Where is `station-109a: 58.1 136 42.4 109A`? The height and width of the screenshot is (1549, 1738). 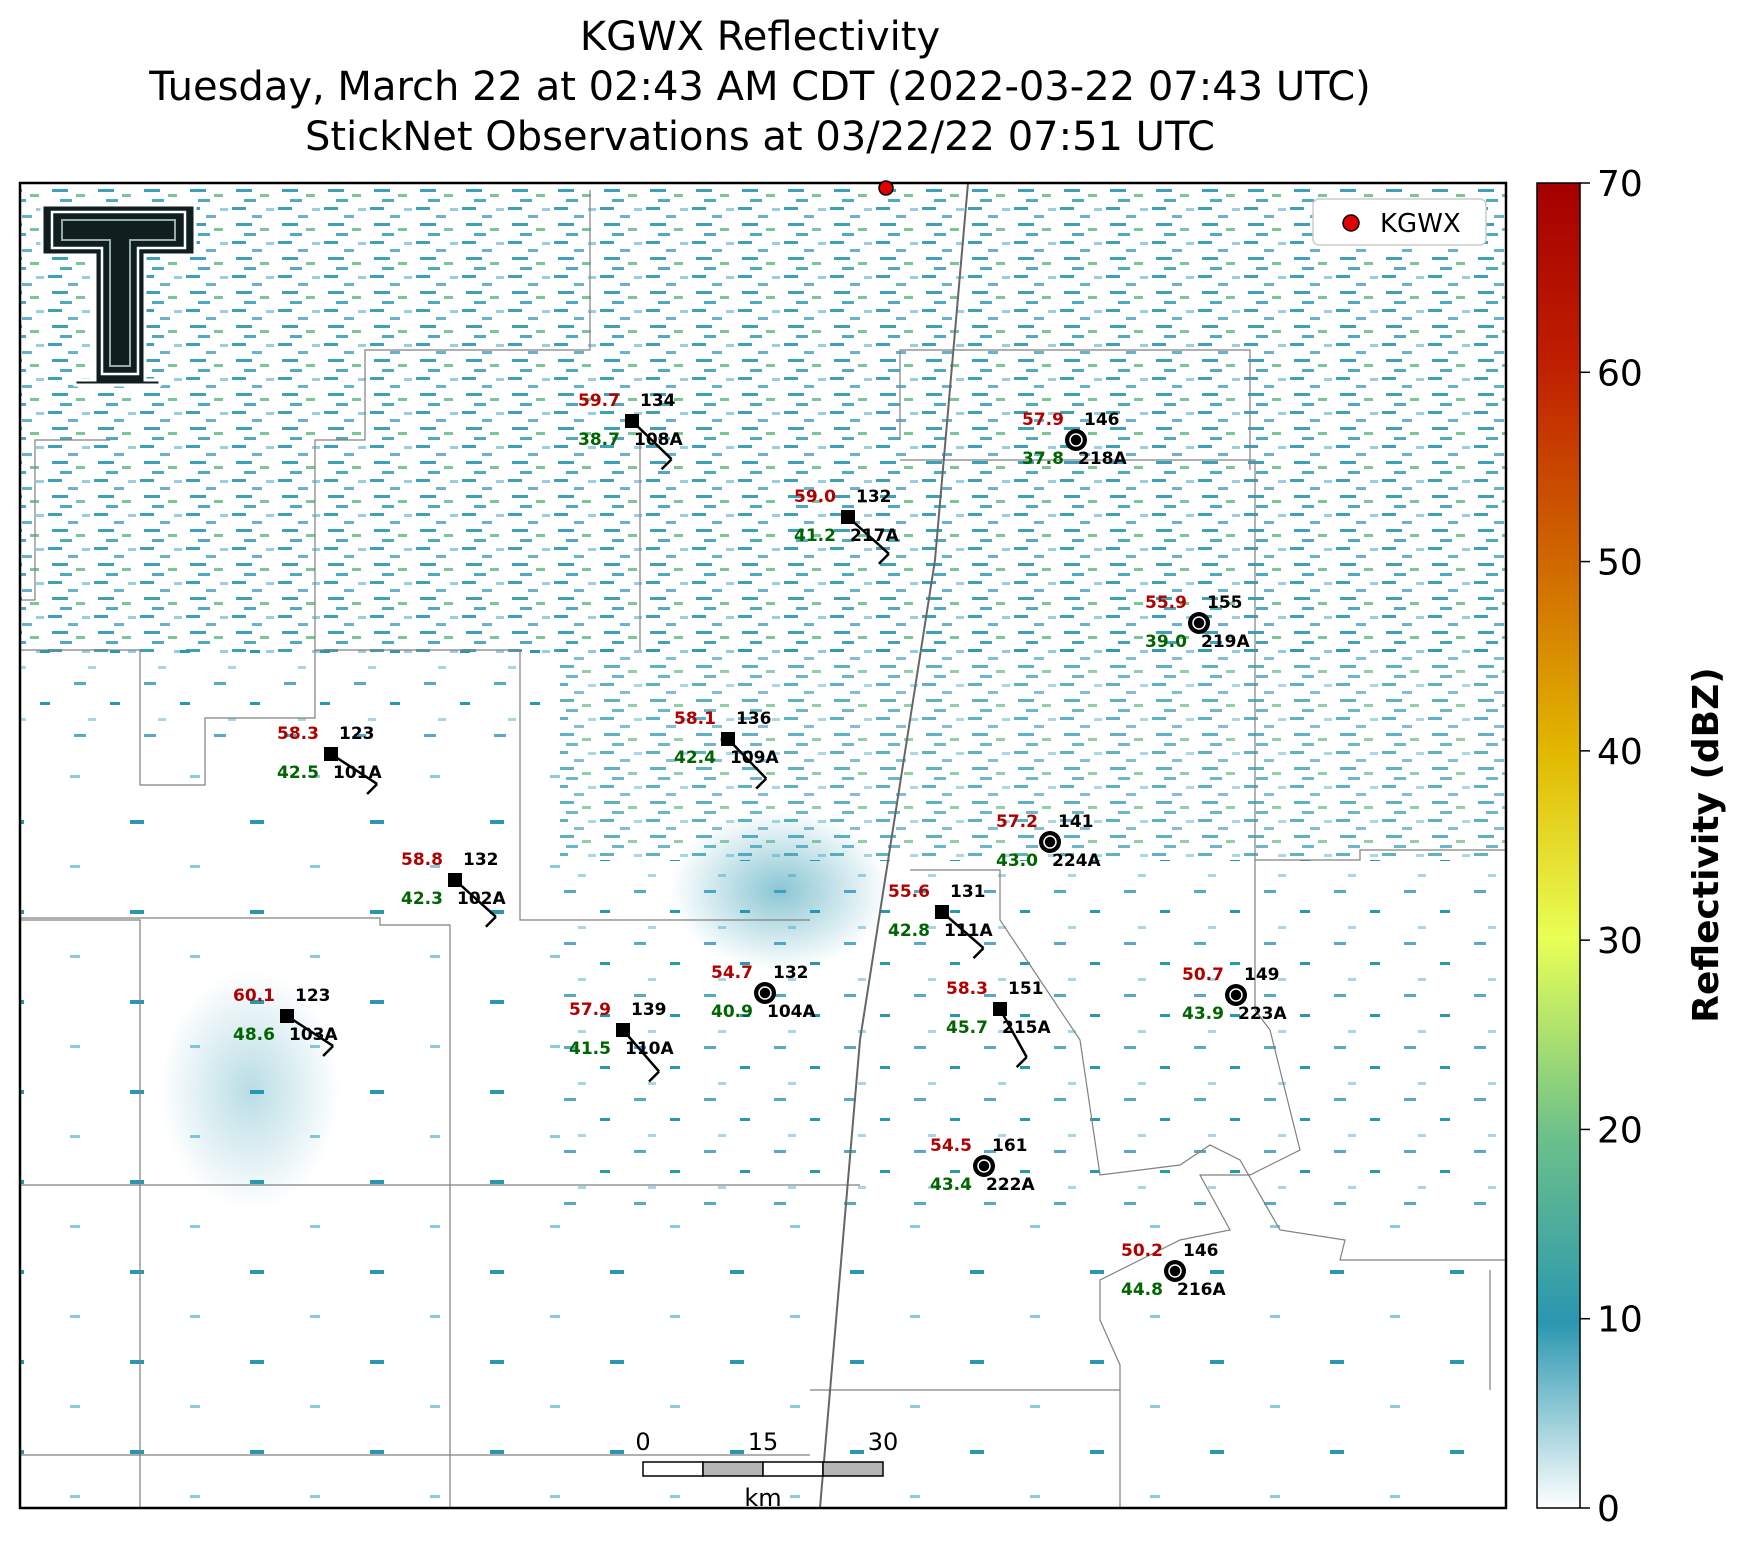 station-109a: 58.1 136 42.4 109A is located at coordinates (726, 749).